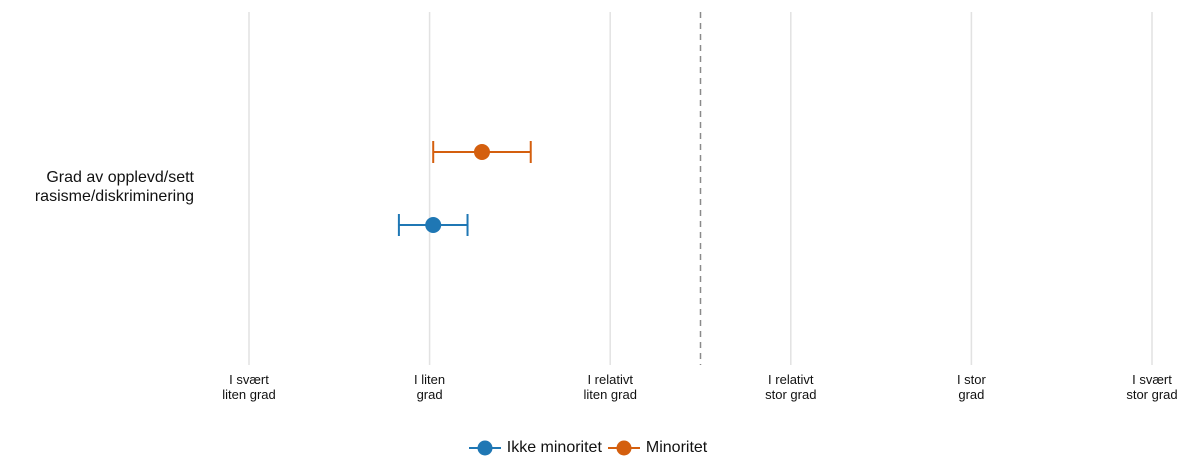  I want to click on x-tick-label-1: I svært liten grad, so click(248, 387).